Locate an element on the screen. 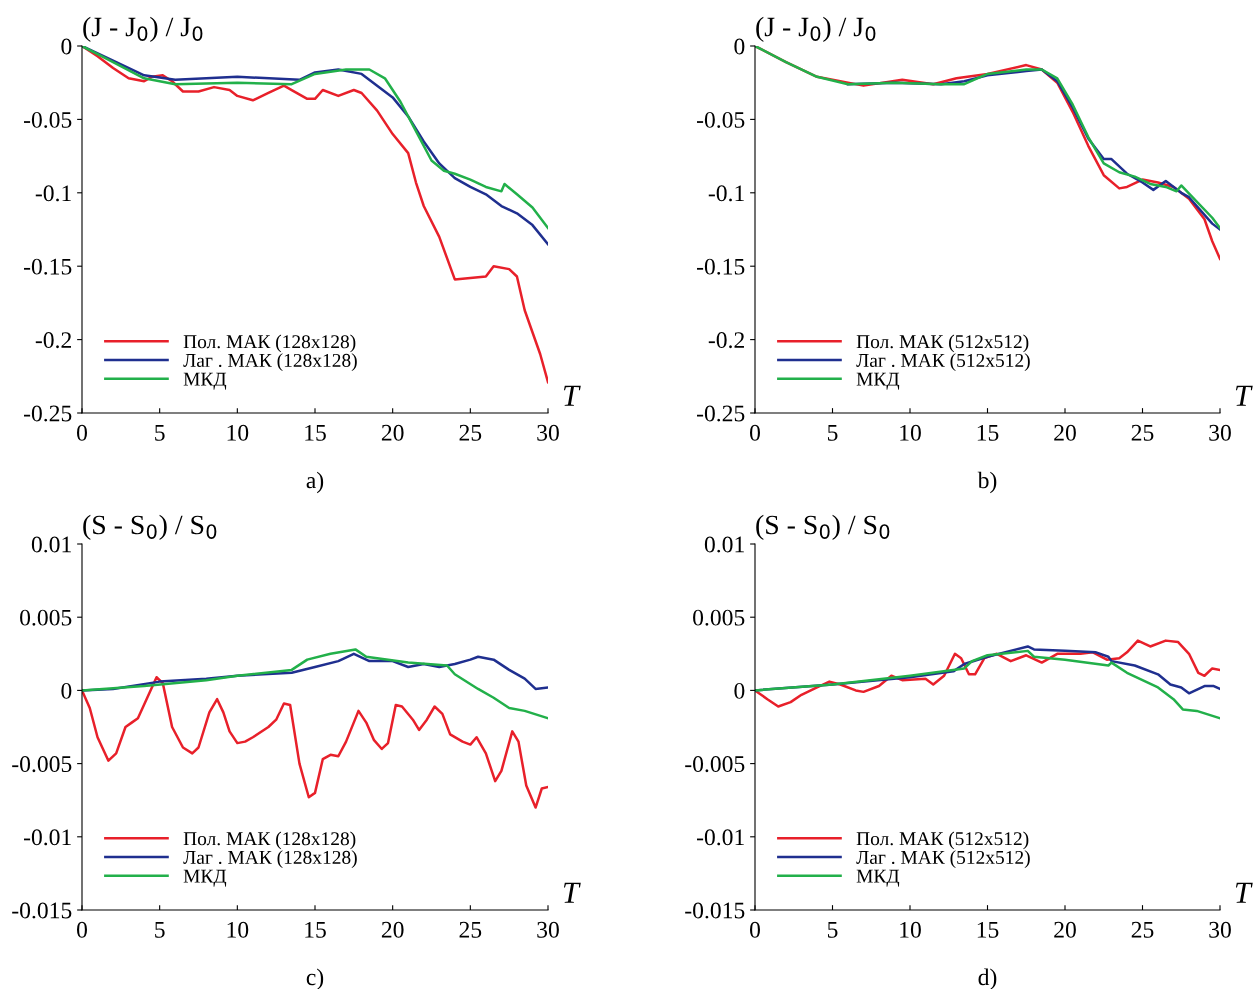 The width and height of the screenshot is (1258, 989). text: c) is located at coordinates (315, 978).